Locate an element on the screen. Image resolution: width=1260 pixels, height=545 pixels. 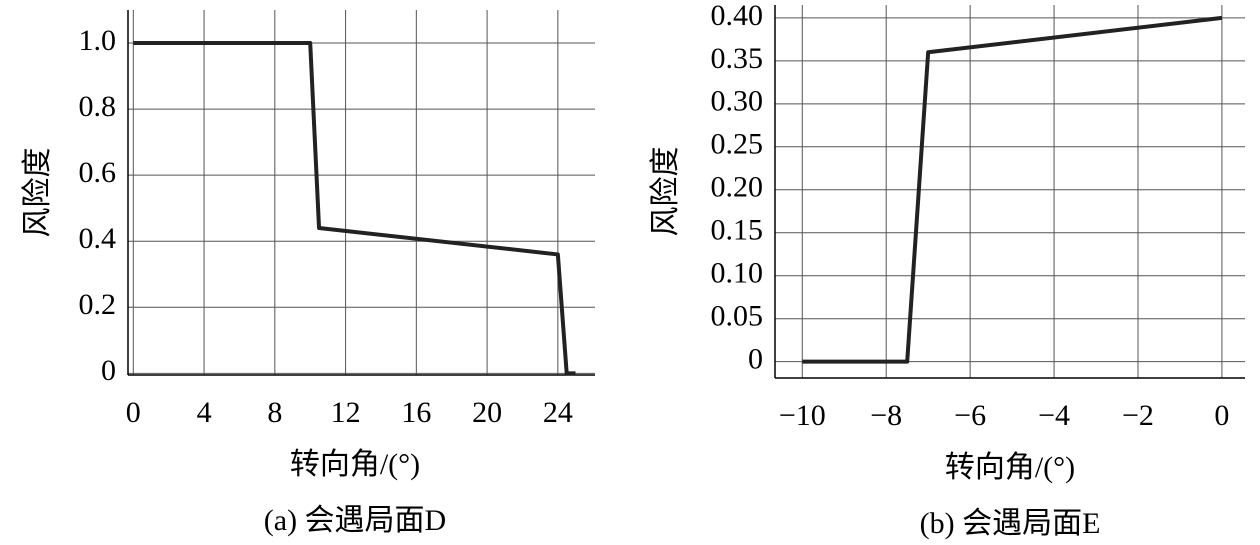
y-tick-label: 0.15 is located at coordinates (737, 230).